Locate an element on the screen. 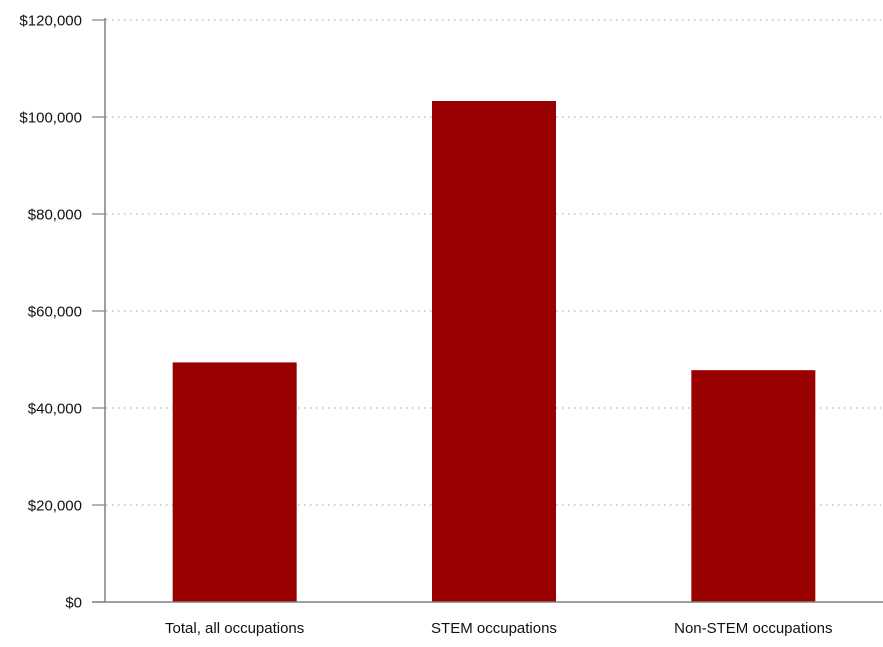 This screenshot has width=883, height=647. x-tick-label: STEM occupations is located at coordinates (494, 628).